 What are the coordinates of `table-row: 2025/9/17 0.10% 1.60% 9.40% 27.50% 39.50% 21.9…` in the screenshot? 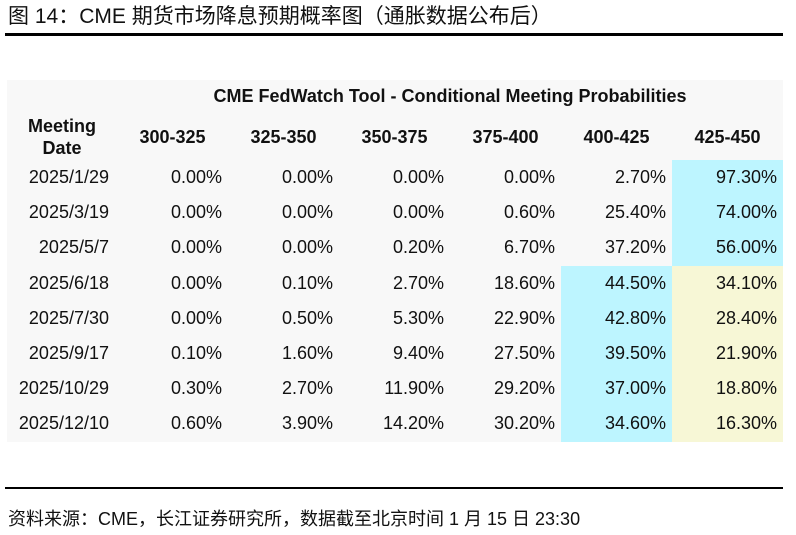 It's located at (395, 353).